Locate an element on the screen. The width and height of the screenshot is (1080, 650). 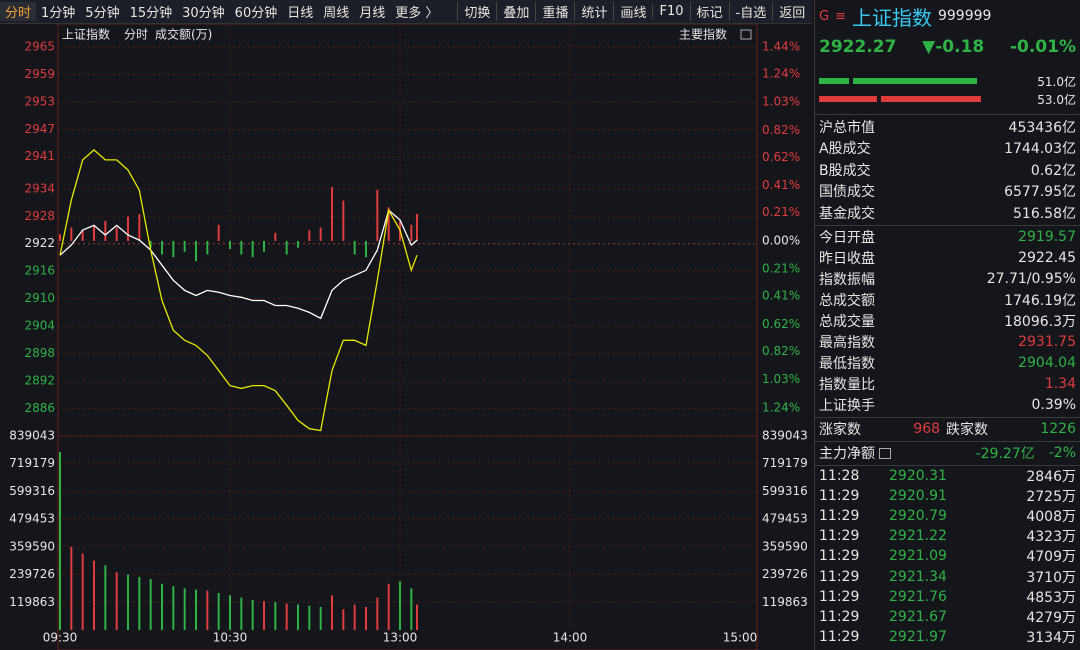
period-tab: 更多 〉 is located at coordinates (417, 13).